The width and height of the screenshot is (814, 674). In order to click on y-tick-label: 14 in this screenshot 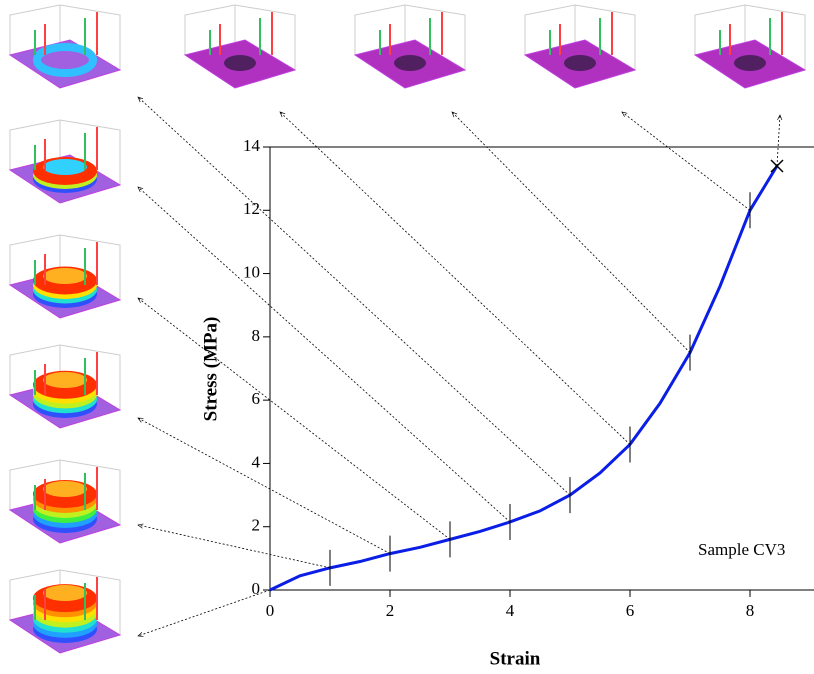, I will do `click(252, 145)`.